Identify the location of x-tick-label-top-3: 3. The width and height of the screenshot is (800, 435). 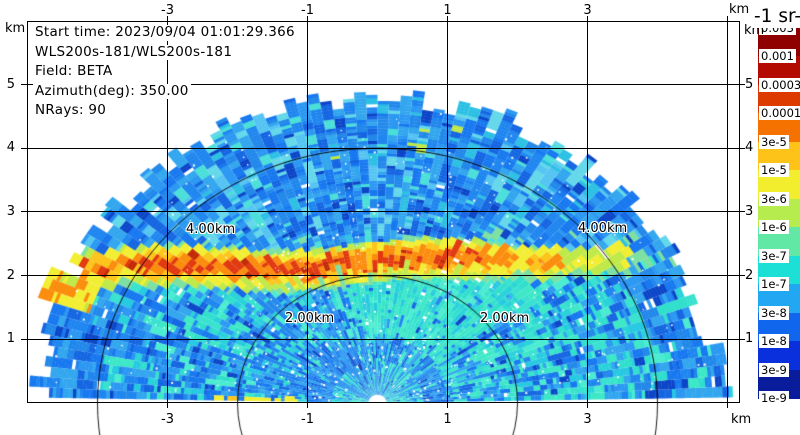
(587, 10).